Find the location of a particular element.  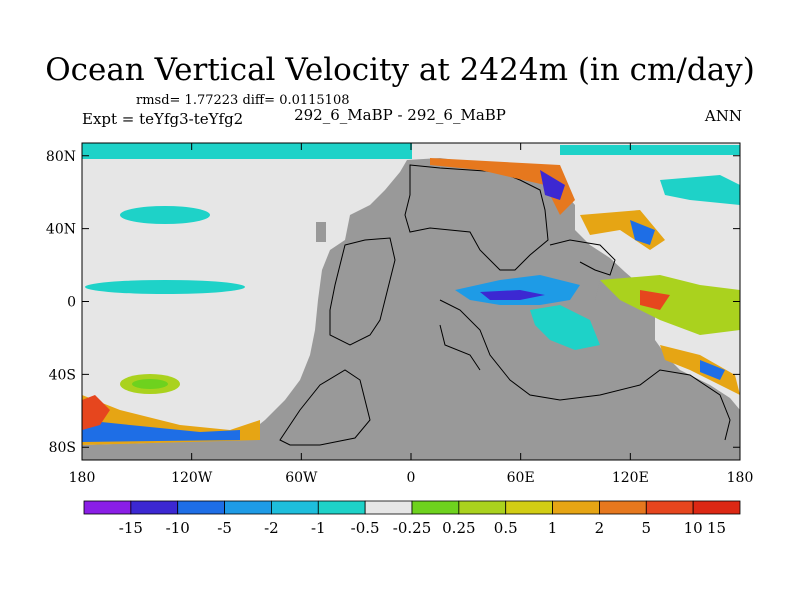

y-tick-label: 40N is located at coordinates (61, 230).